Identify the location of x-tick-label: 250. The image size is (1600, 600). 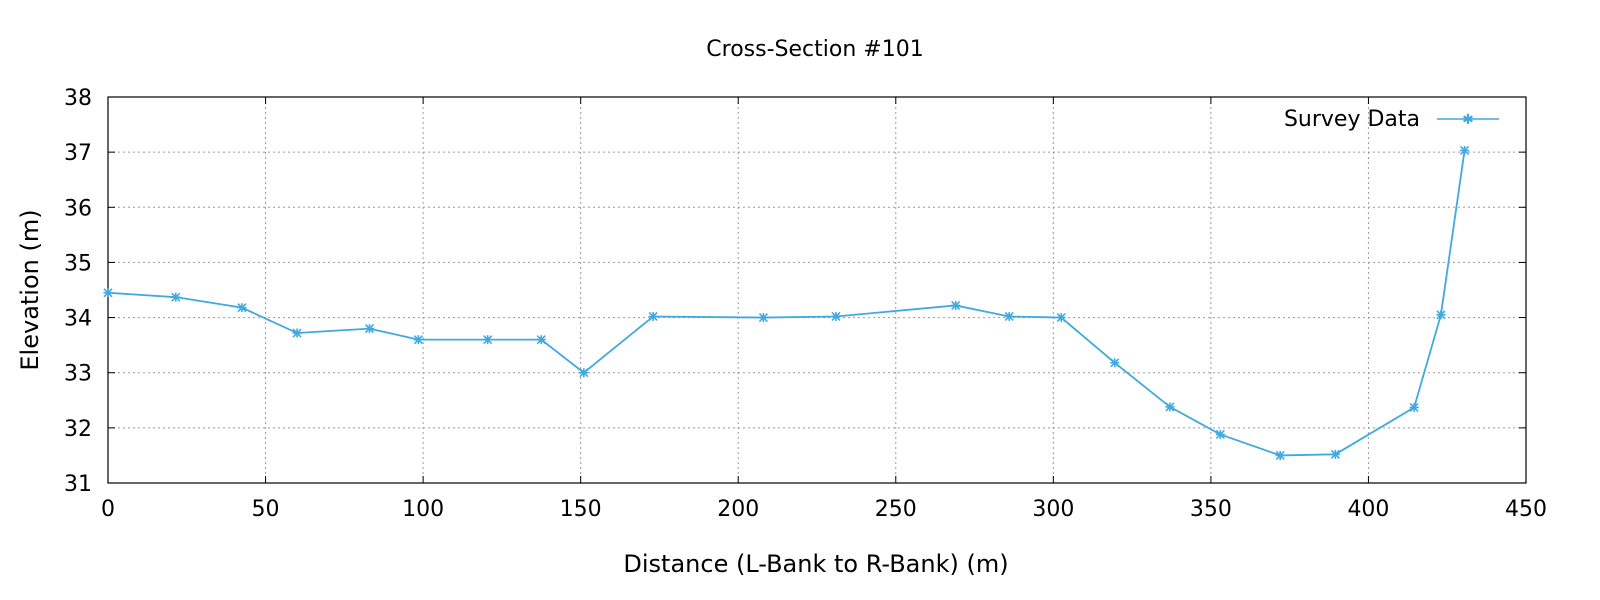
(896, 509).